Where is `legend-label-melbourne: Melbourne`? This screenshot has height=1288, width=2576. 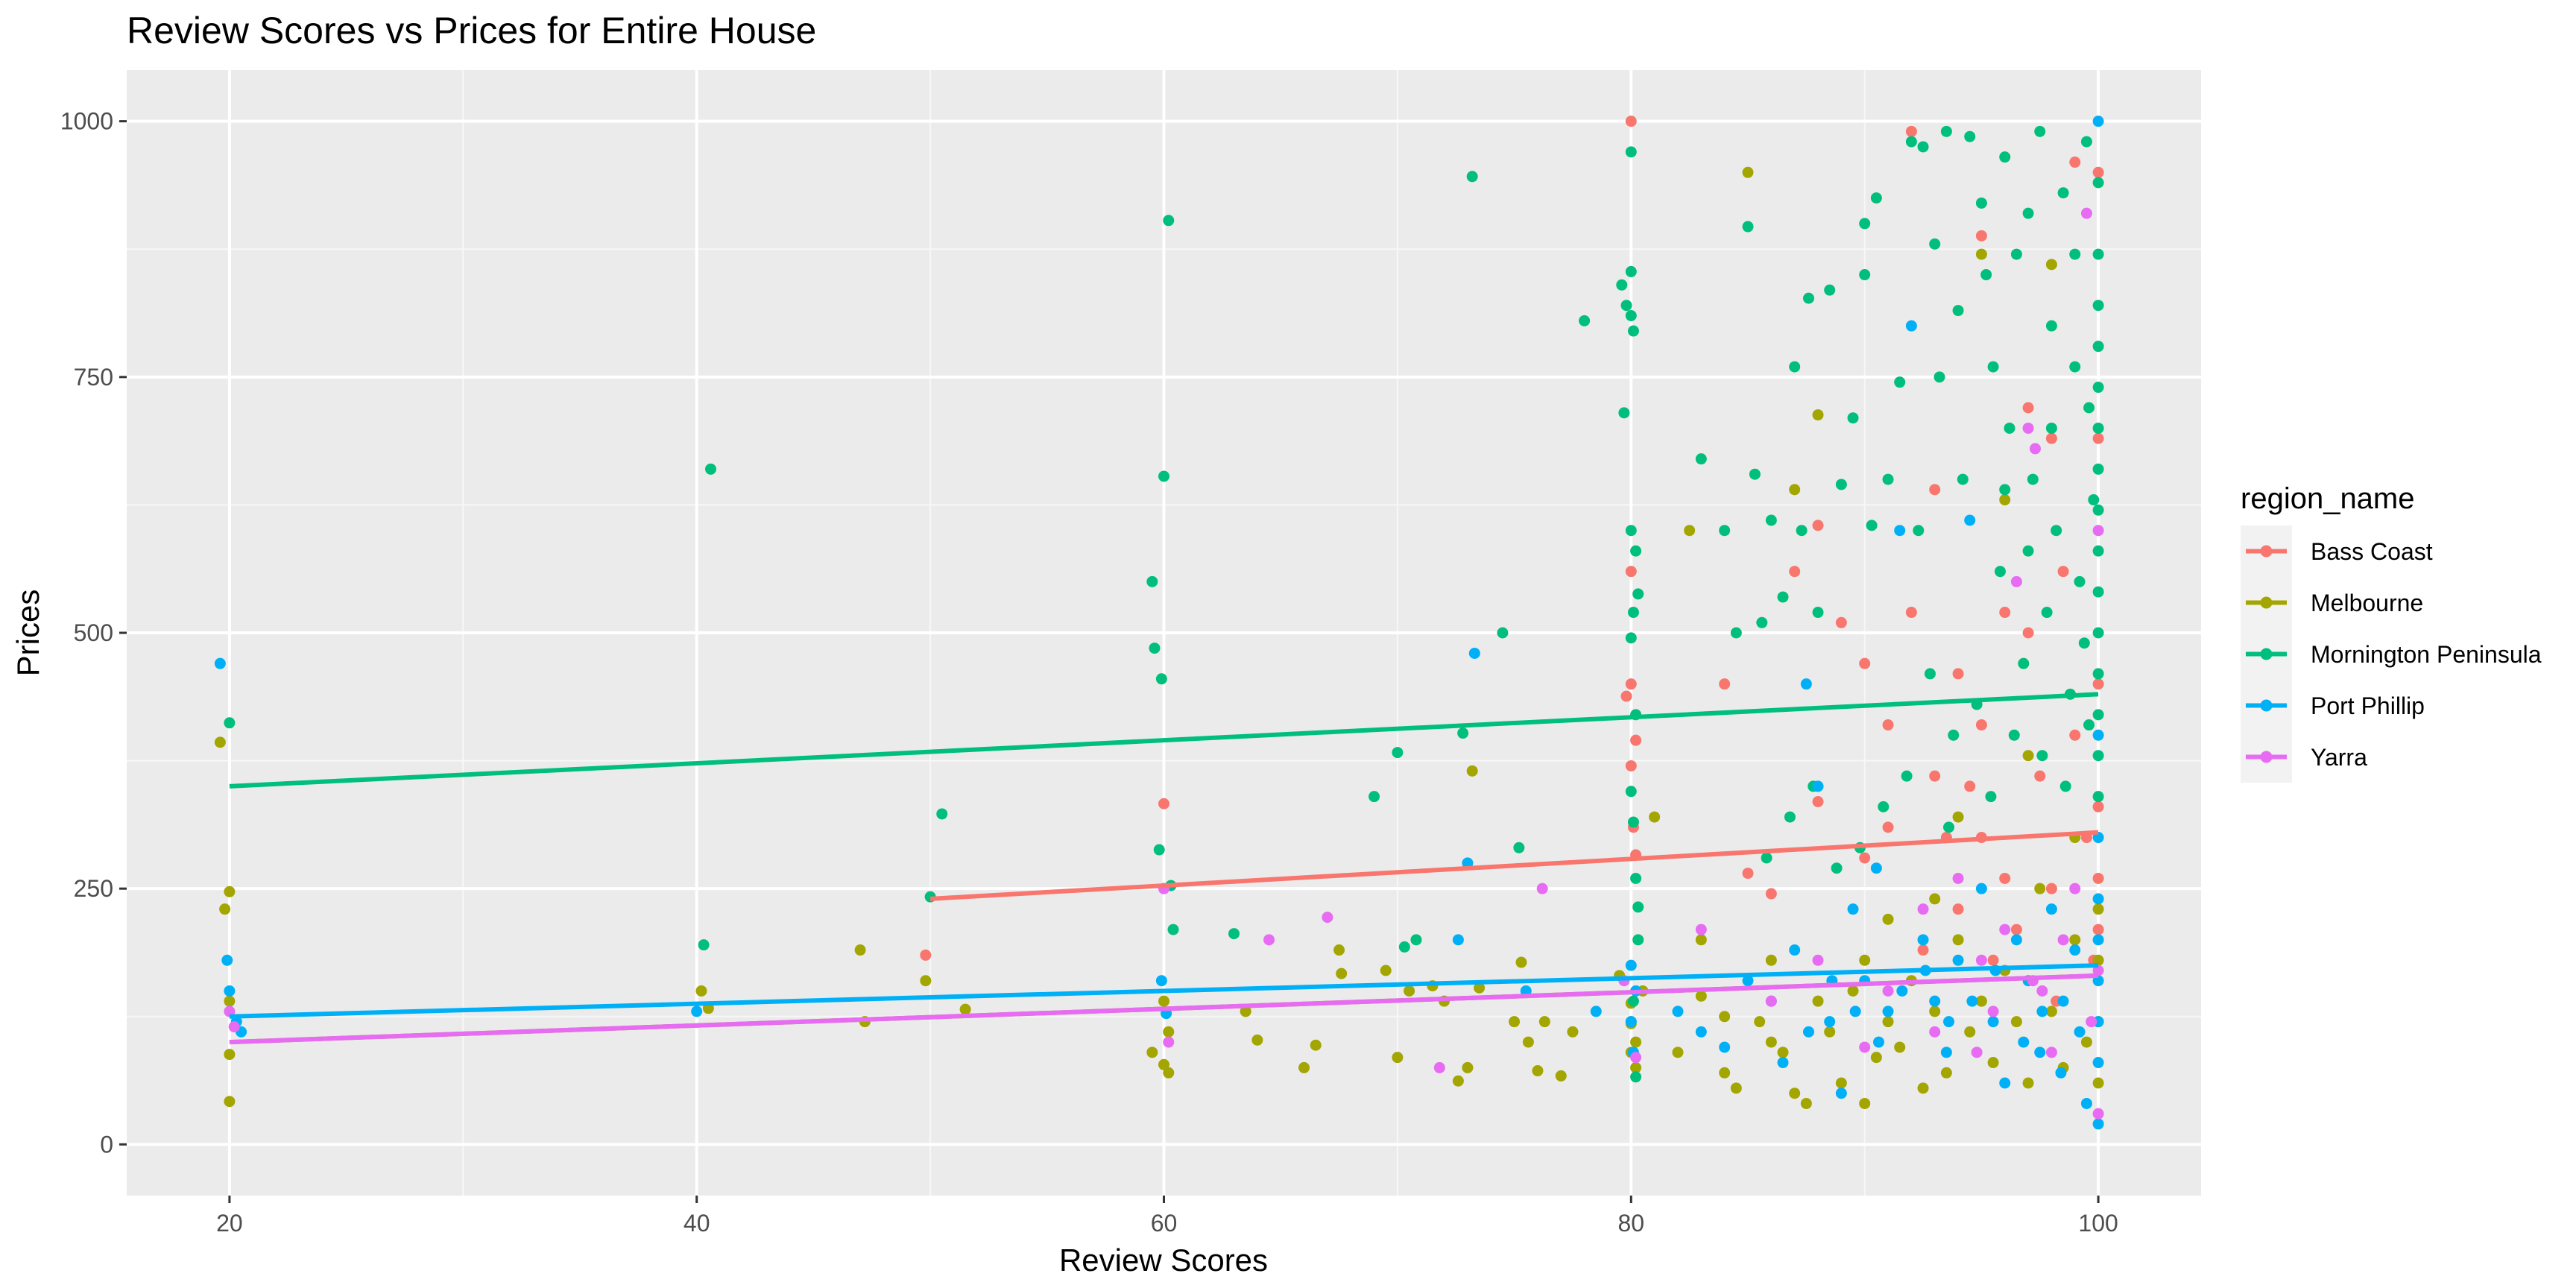
legend-label-melbourne: Melbourne is located at coordinates (2367, 603).